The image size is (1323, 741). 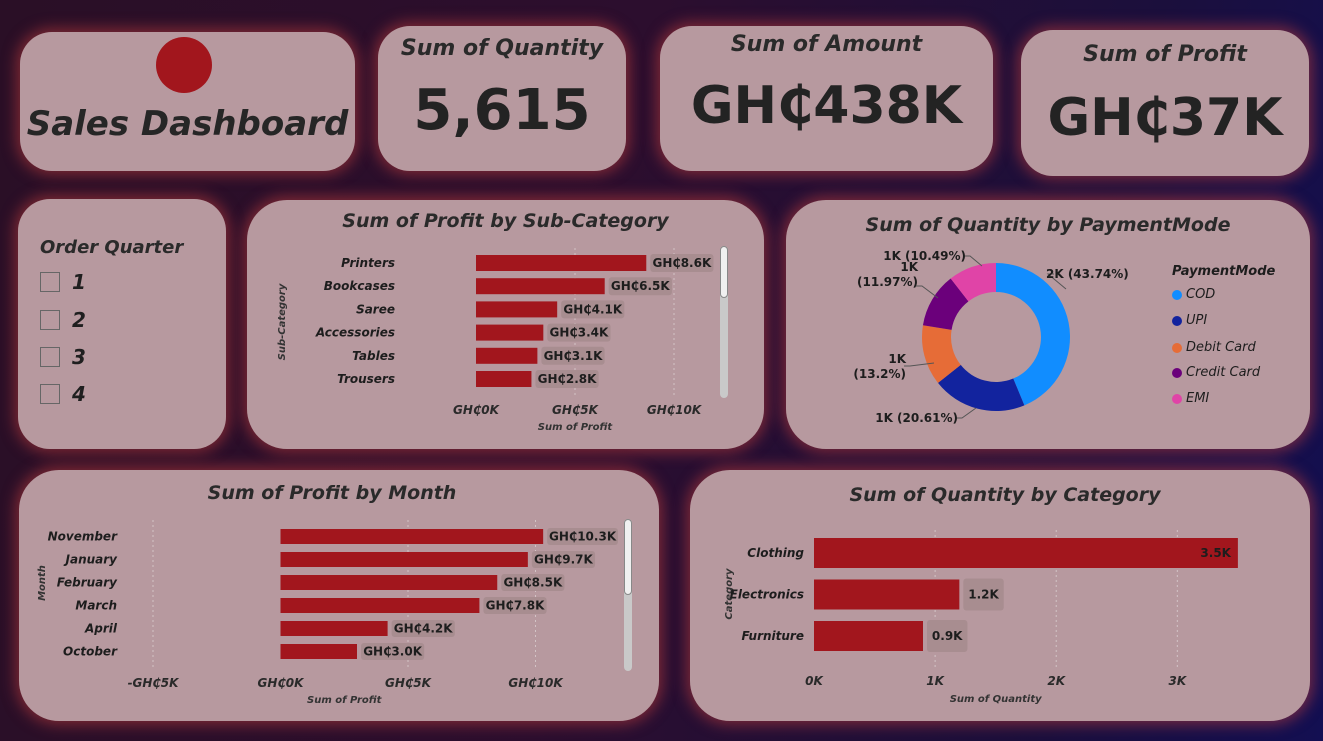 What do you see at coordinates (924, 256) in the screenshot?
I see `data-label-emi: 1K (10.49%)` at bounding box center [924, 256].